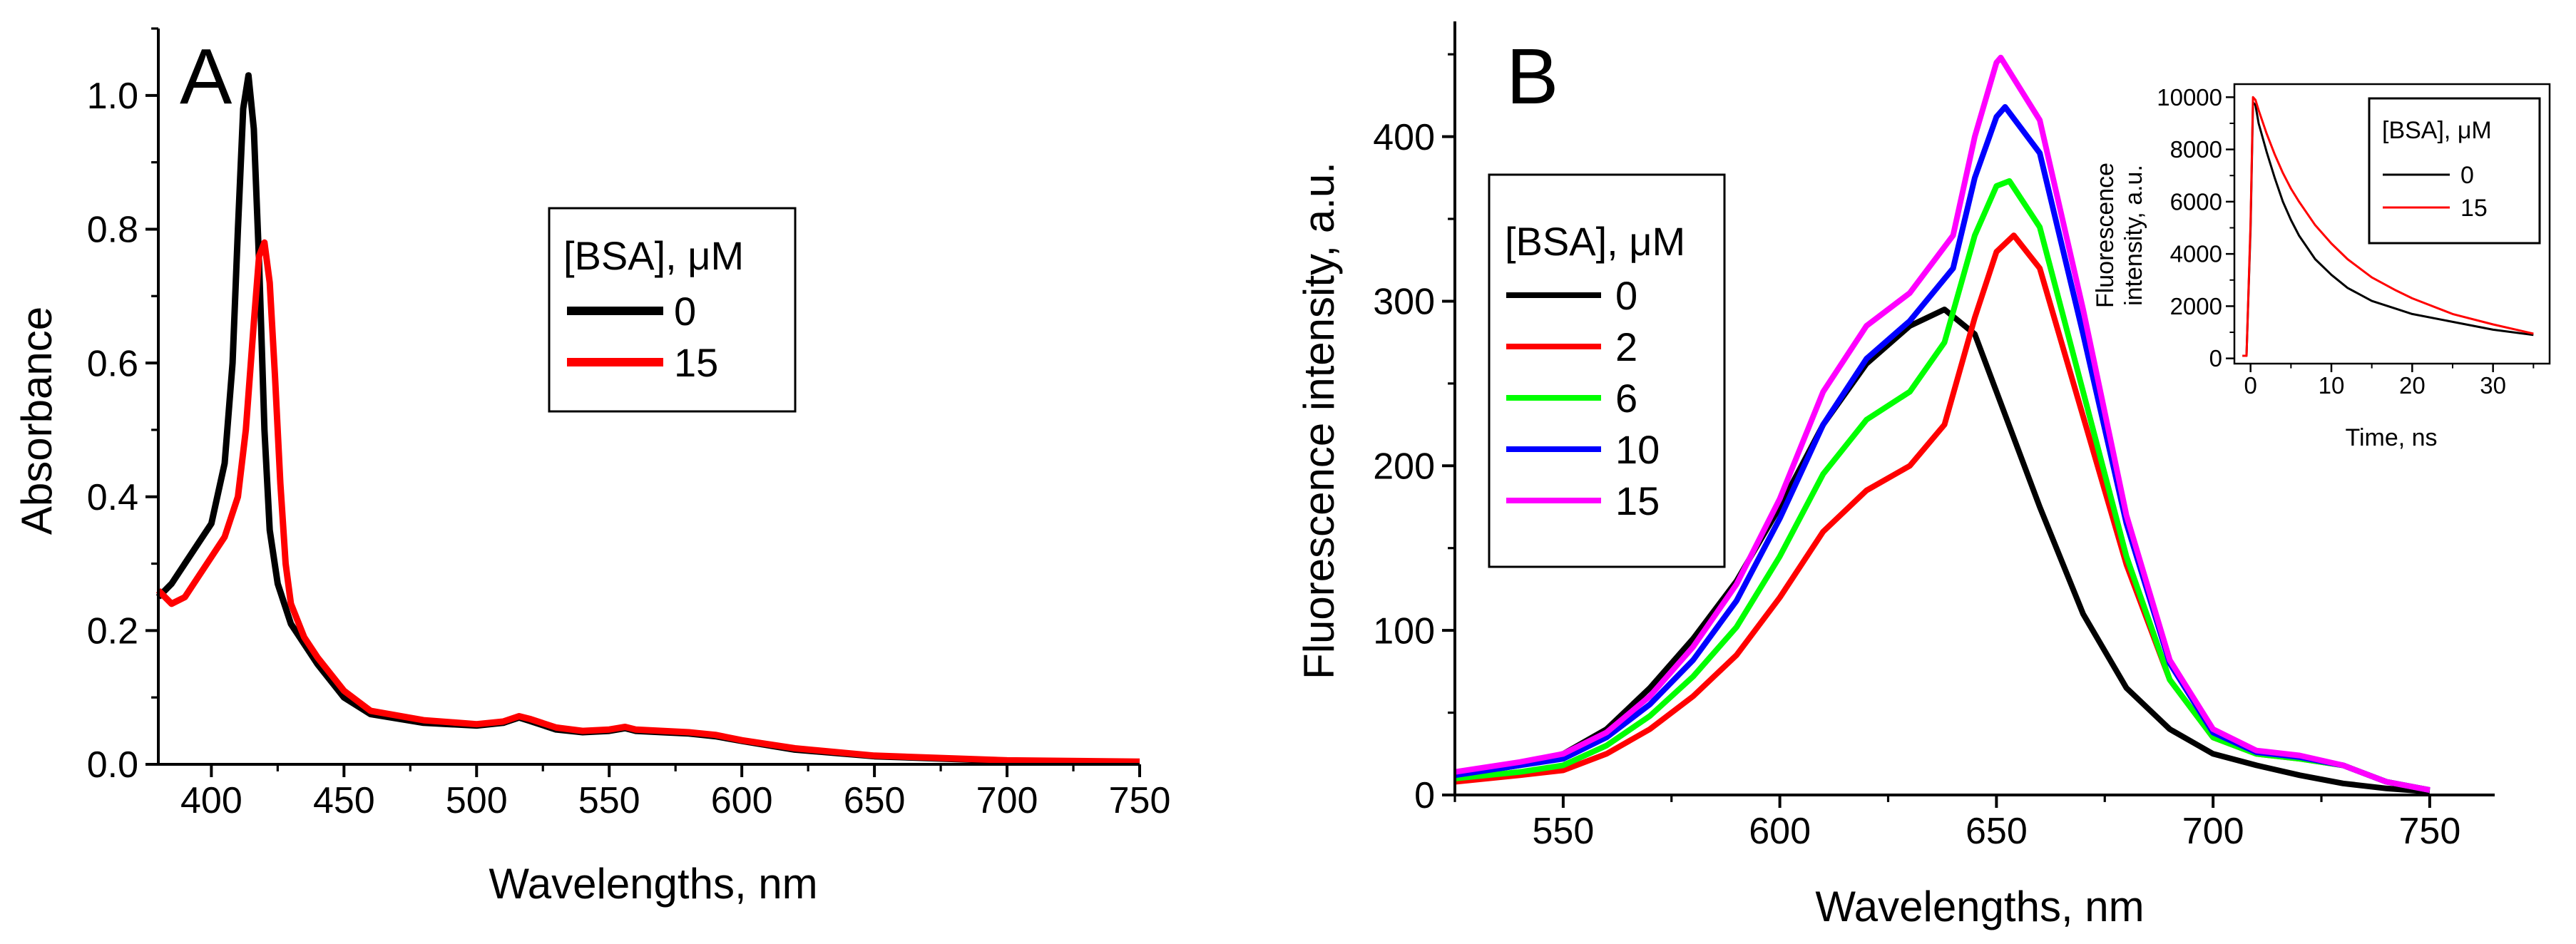 Image resolution: width=2576 pixels, height=944 pixels. I want to click on inset-y-axis-label-line-2: intensity, a.u., so click(2133, 235).